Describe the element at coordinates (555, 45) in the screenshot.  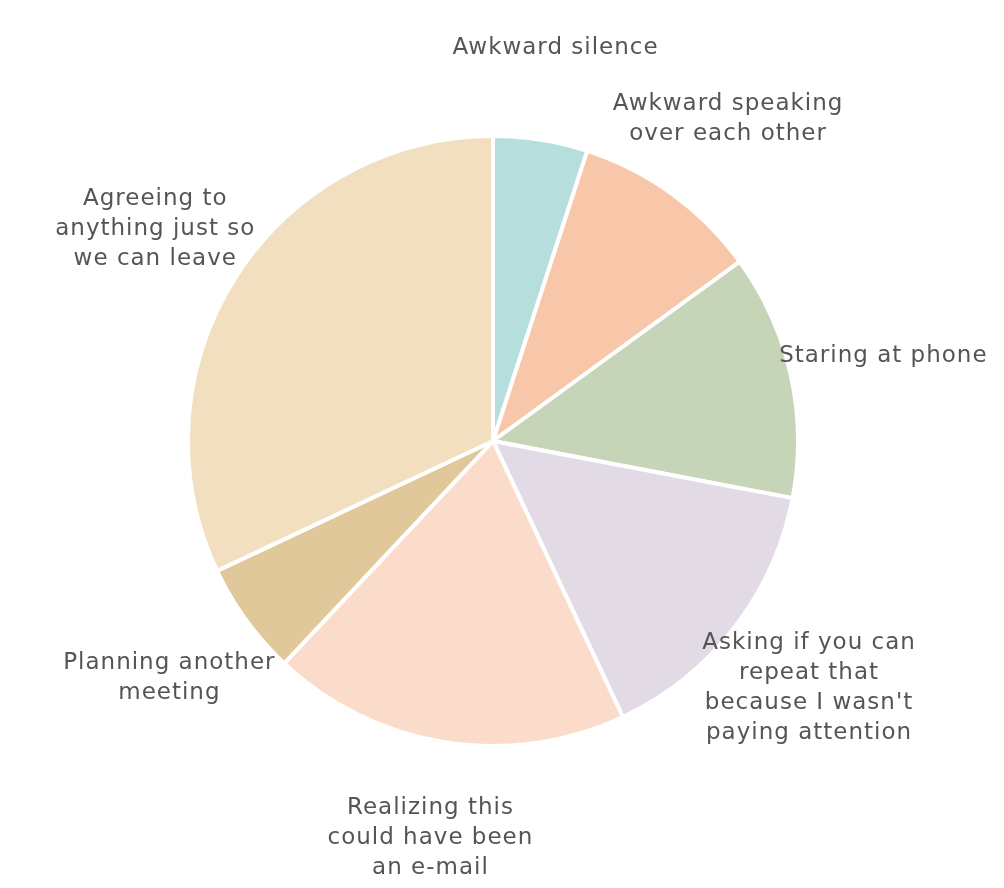
I see `slice-label: Awkward silence` at that location.